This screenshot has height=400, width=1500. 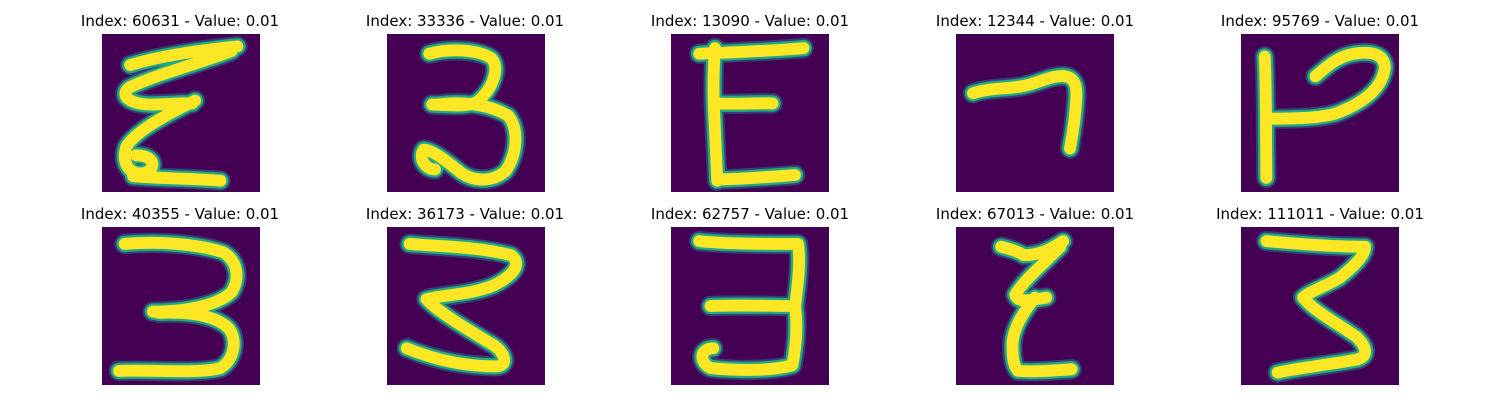 What do you see at coordinates (1035, 21) in the screenshot?
I see `panel-title-4: Index: 12344 - Value: 0.01` at bounding box center [1035, 21].